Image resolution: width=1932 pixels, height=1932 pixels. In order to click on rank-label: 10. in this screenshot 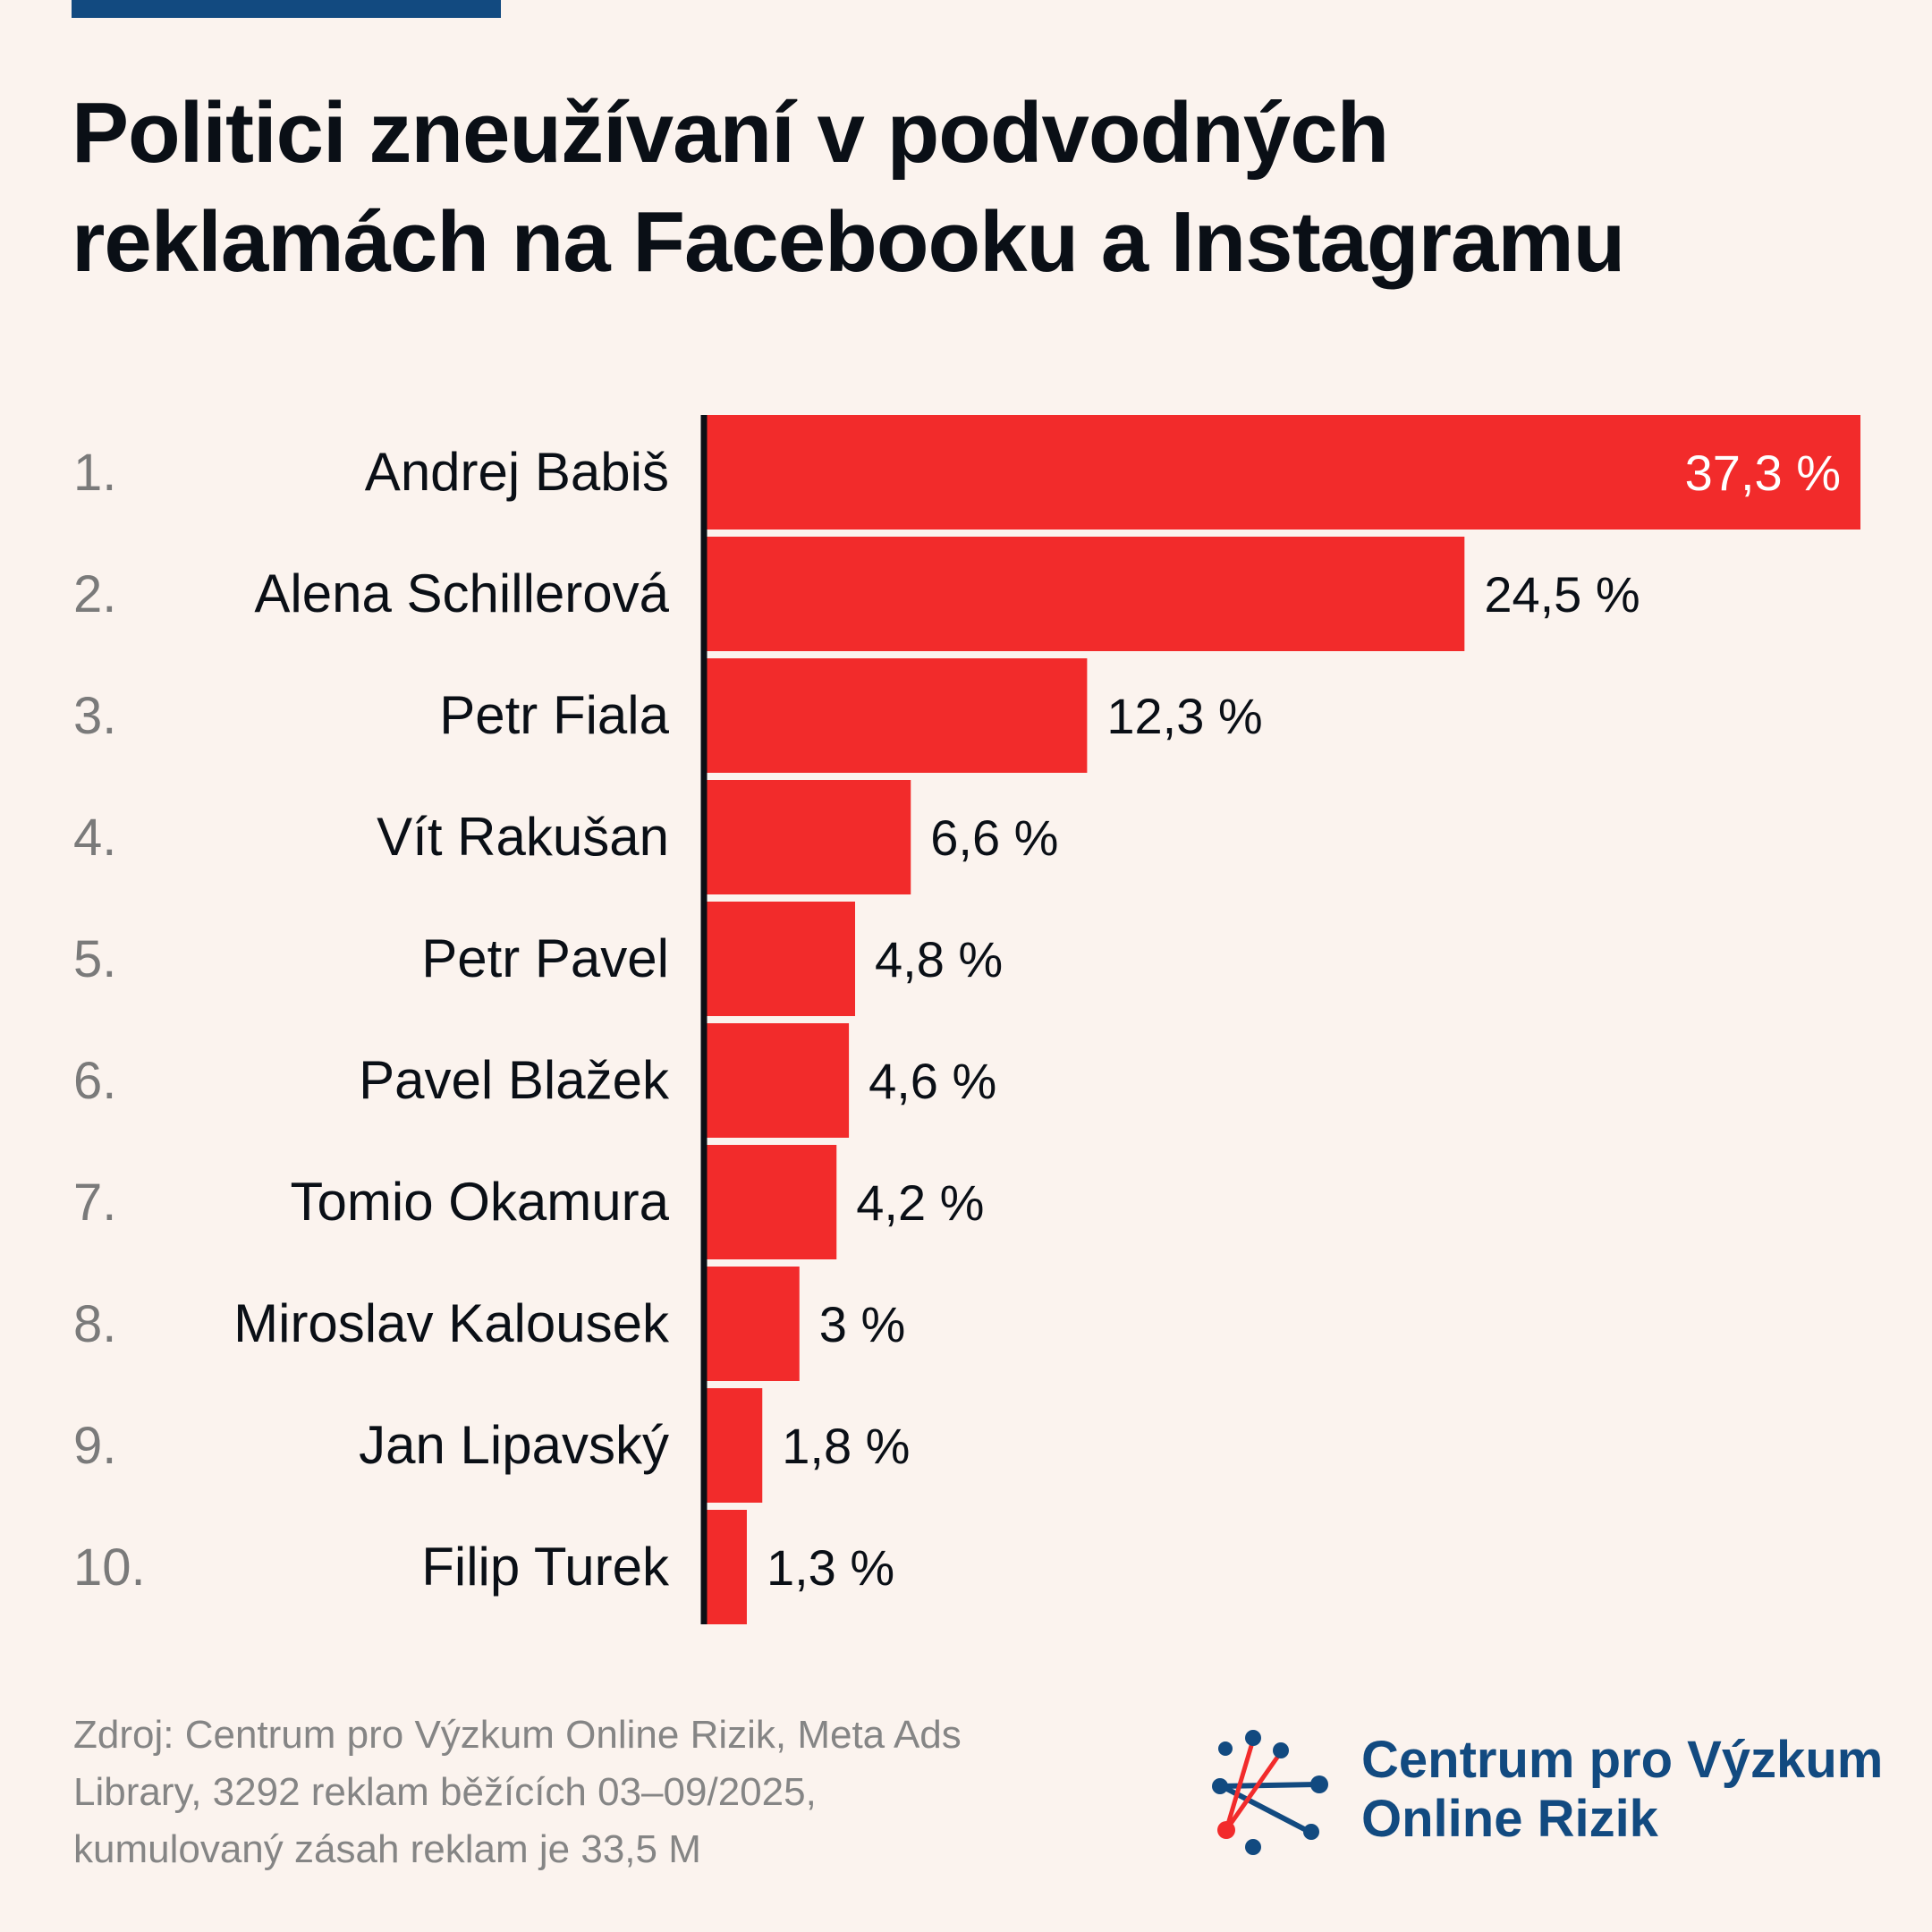, I will do `click(109, 1567)`.